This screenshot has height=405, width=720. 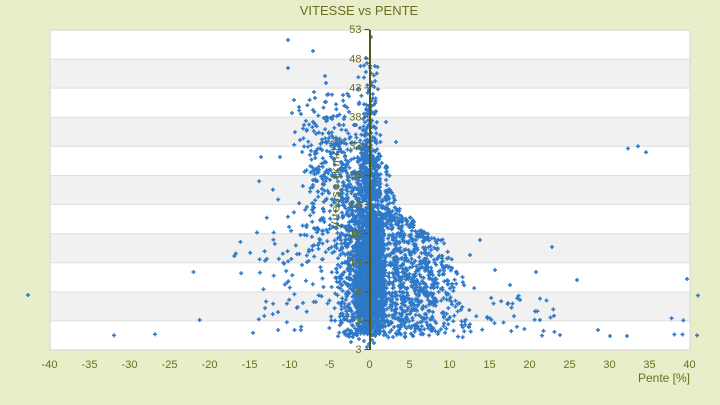 What do you see at coordinates (130, 365) in the screenshot?
I see `svg-text: -30` at bounding box center [130, 365].